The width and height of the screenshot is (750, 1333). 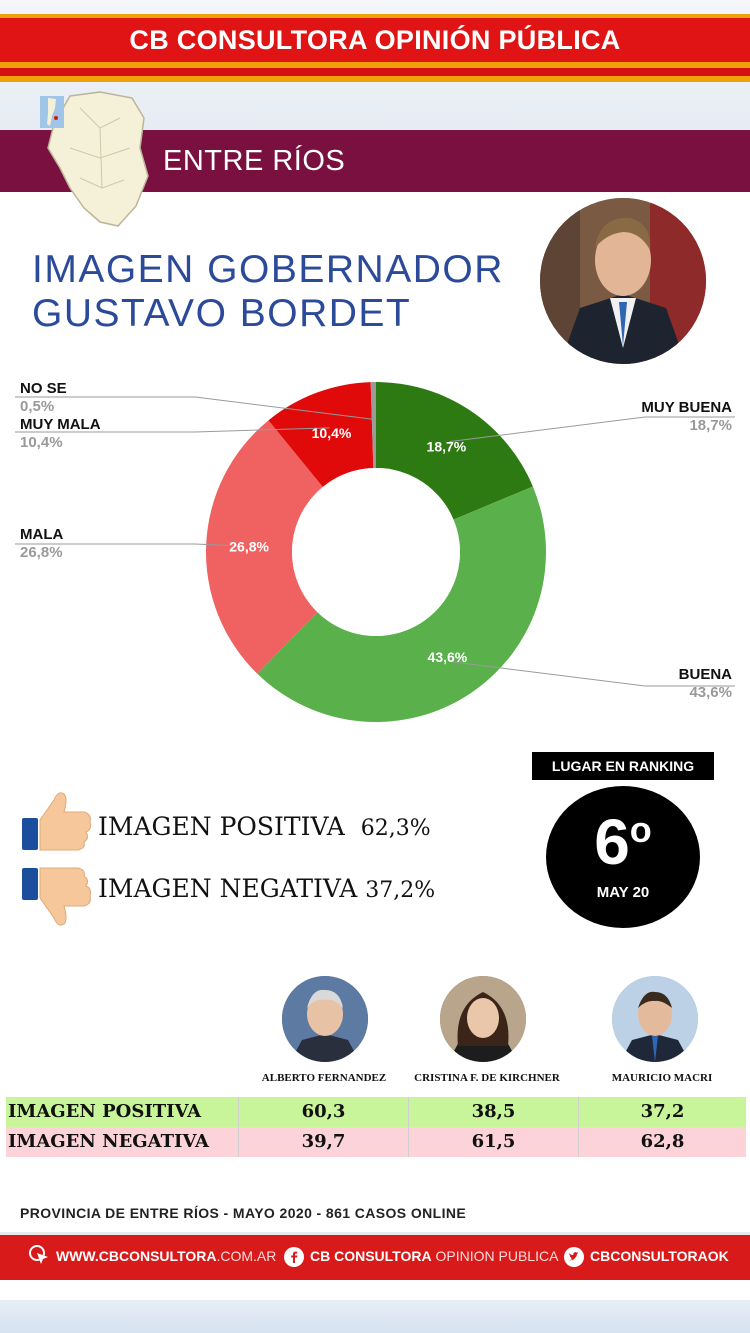 I want to click on ranking-ordinal: o, so click(x=640, y=829).